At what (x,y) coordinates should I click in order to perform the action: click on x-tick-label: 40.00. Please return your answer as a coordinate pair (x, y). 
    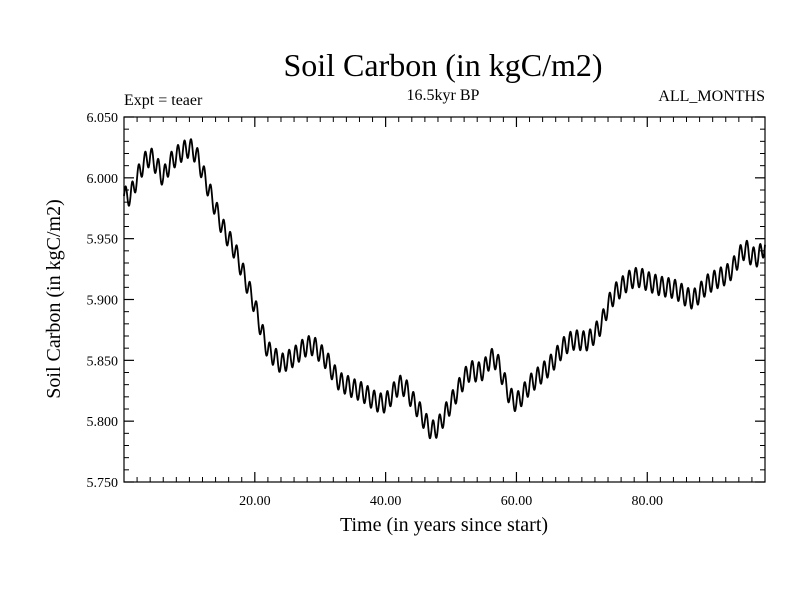
    Looking at the image, I should click on (386, 501).